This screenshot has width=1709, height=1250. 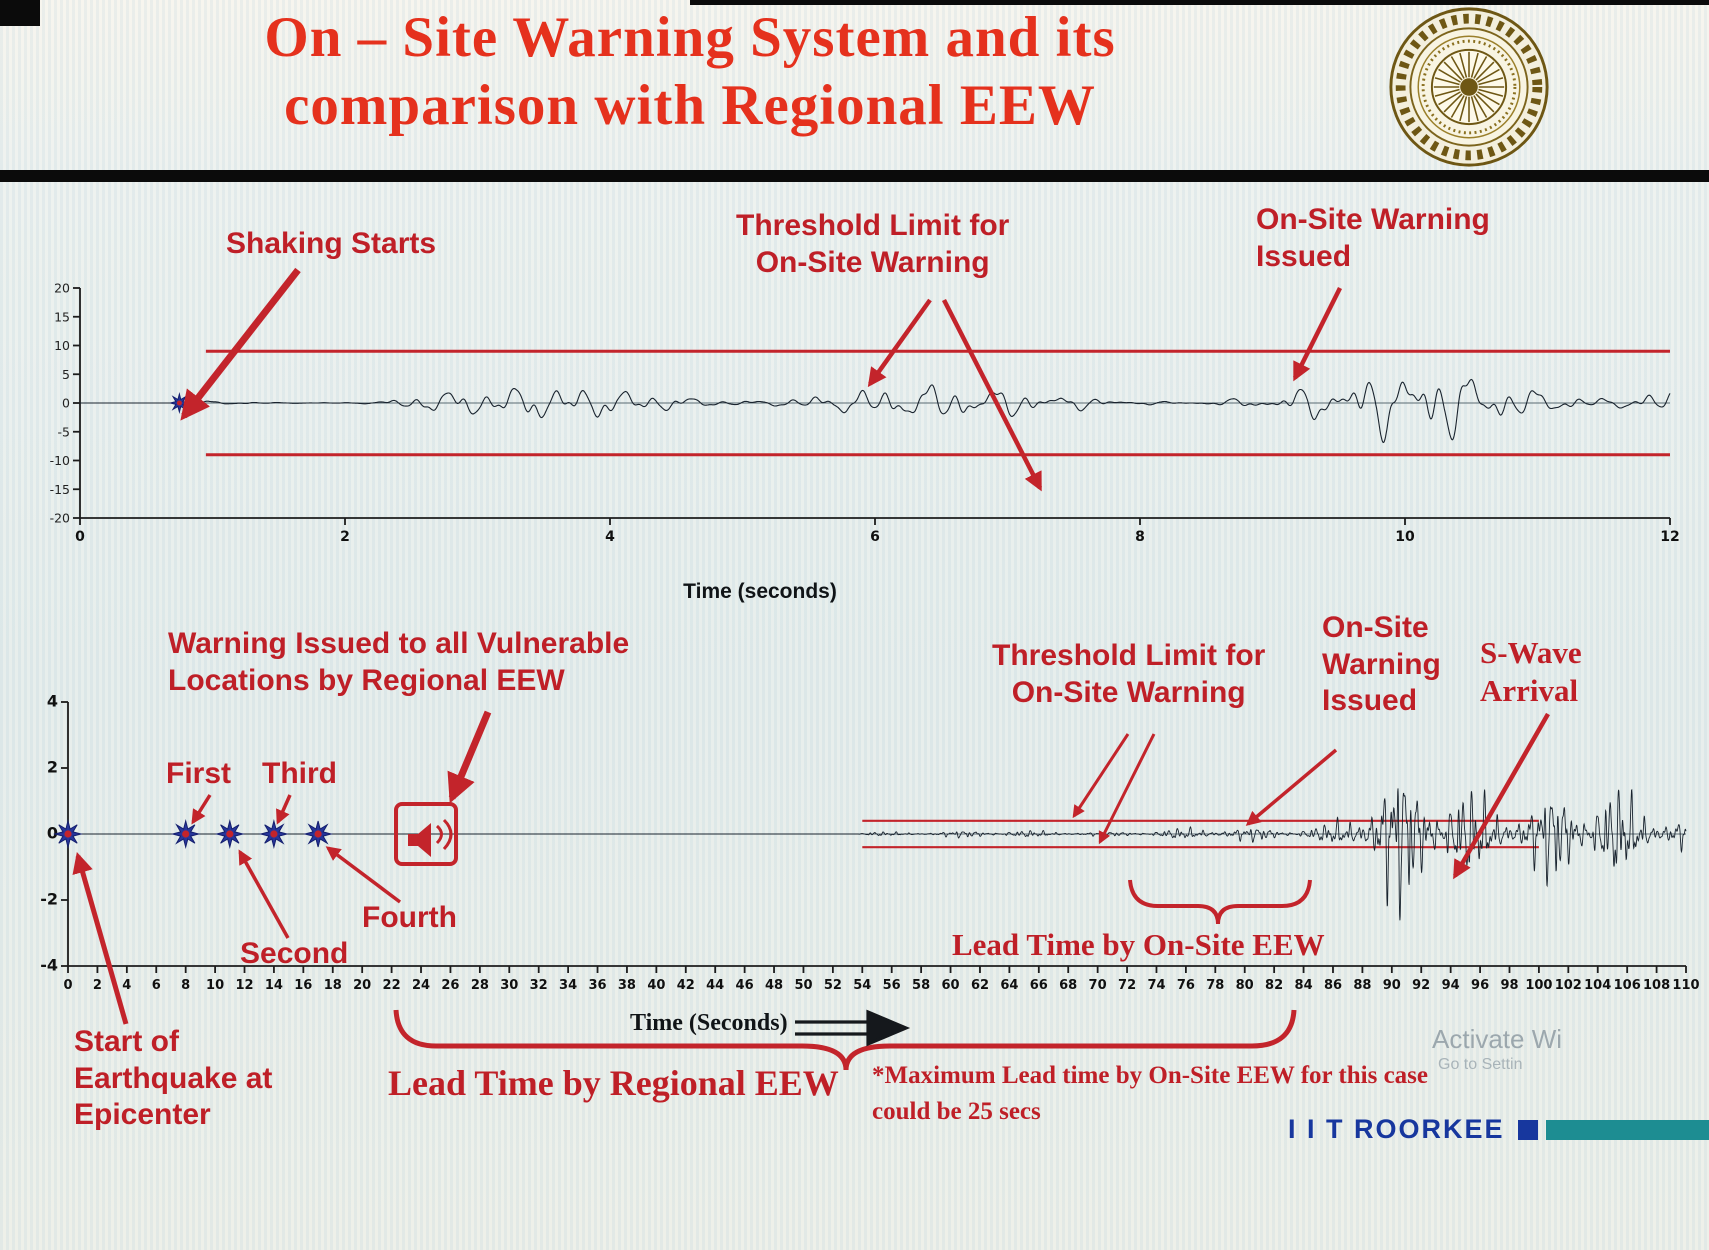 I want to click on svg-text: 8, so click(x=185, y=985).